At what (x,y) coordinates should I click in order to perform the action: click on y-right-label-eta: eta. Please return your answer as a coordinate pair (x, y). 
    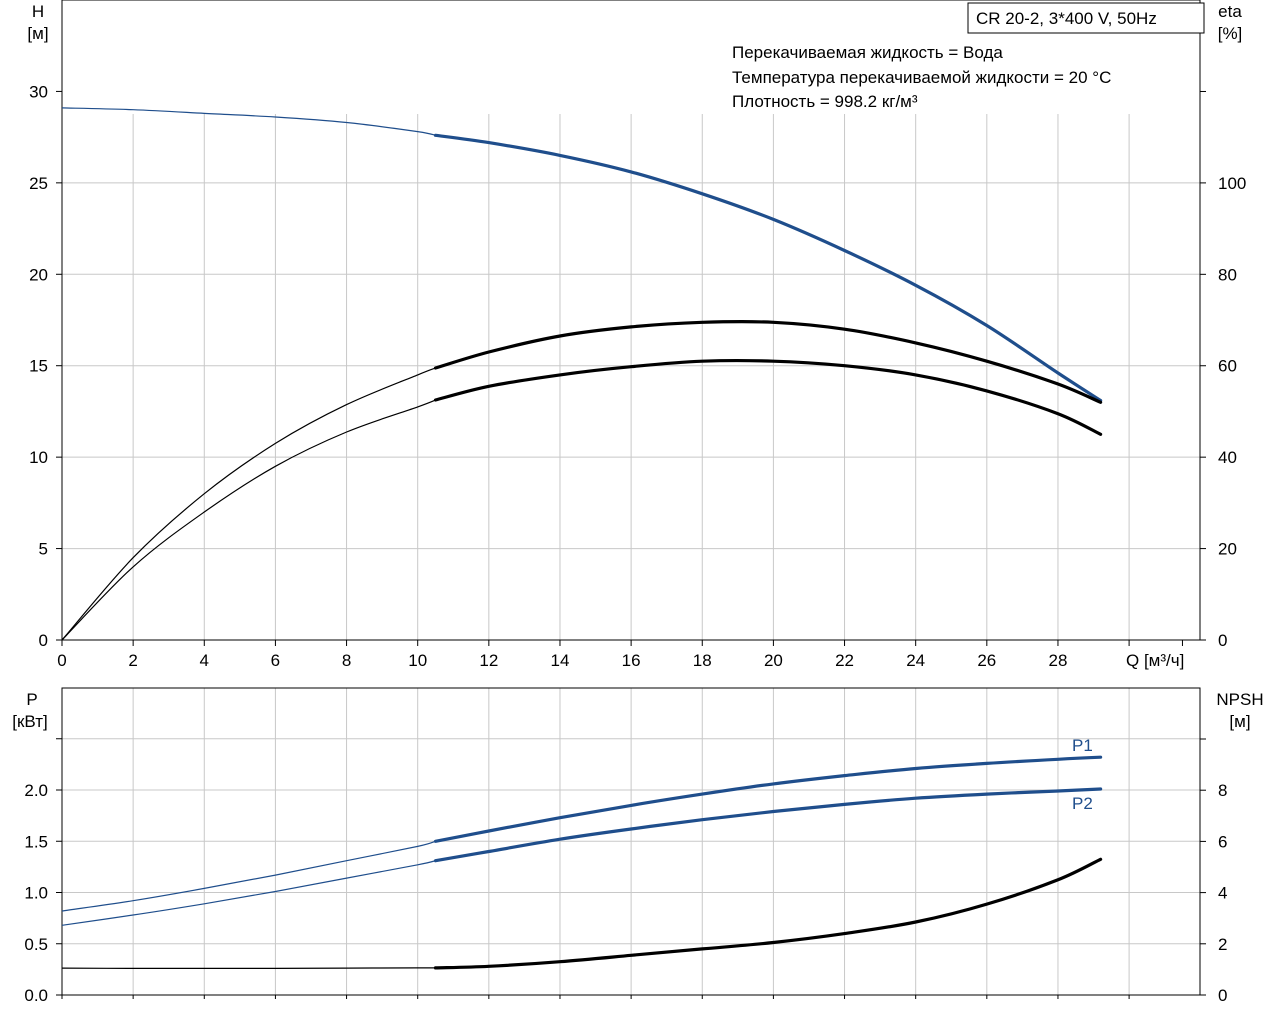
    Looking at the image, I should click on (1230, 11).